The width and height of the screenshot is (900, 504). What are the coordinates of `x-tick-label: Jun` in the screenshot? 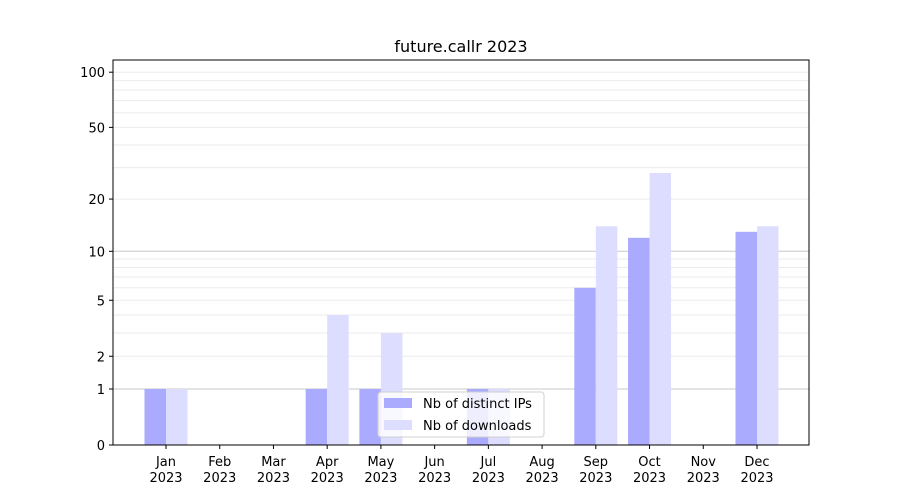 It's located at (433, 462).